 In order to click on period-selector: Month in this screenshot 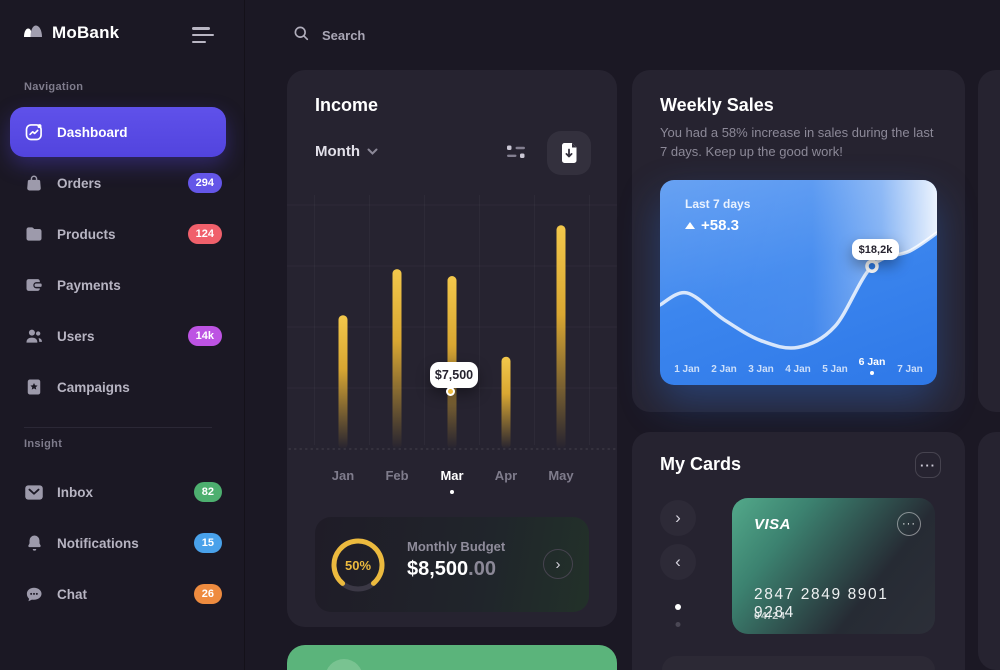, I will do `click(346, 151)`.